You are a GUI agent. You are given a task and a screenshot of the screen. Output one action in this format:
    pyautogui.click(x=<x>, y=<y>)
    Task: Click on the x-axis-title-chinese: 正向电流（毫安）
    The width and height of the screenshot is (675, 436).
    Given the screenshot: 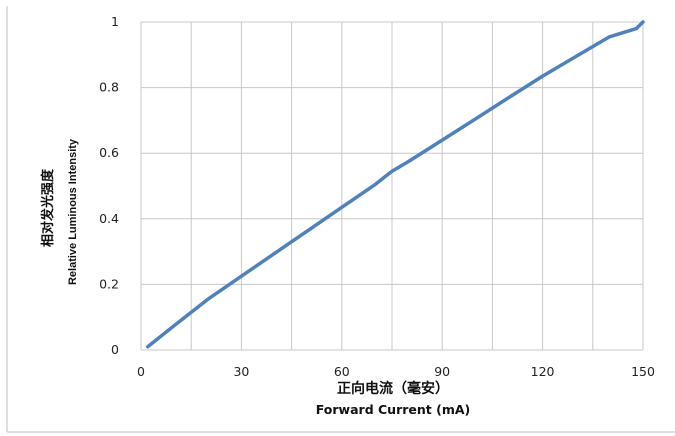 What is the action you would take?
    pyautogui.click(x=393, y=388)
    